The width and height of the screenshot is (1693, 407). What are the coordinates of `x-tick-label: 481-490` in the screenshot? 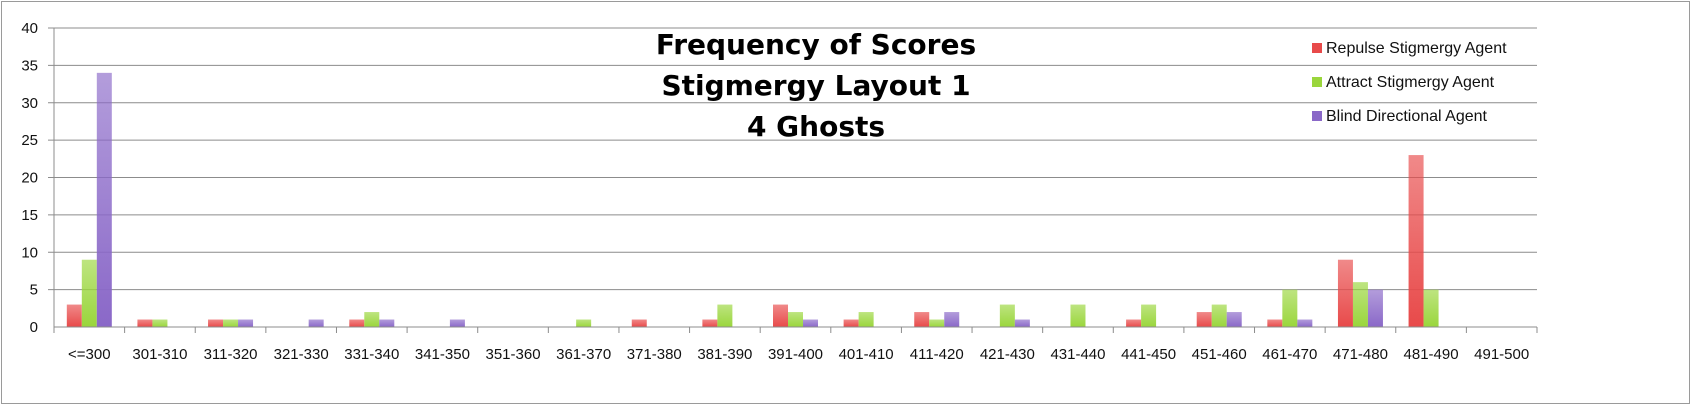 It's located at (1431, 354).